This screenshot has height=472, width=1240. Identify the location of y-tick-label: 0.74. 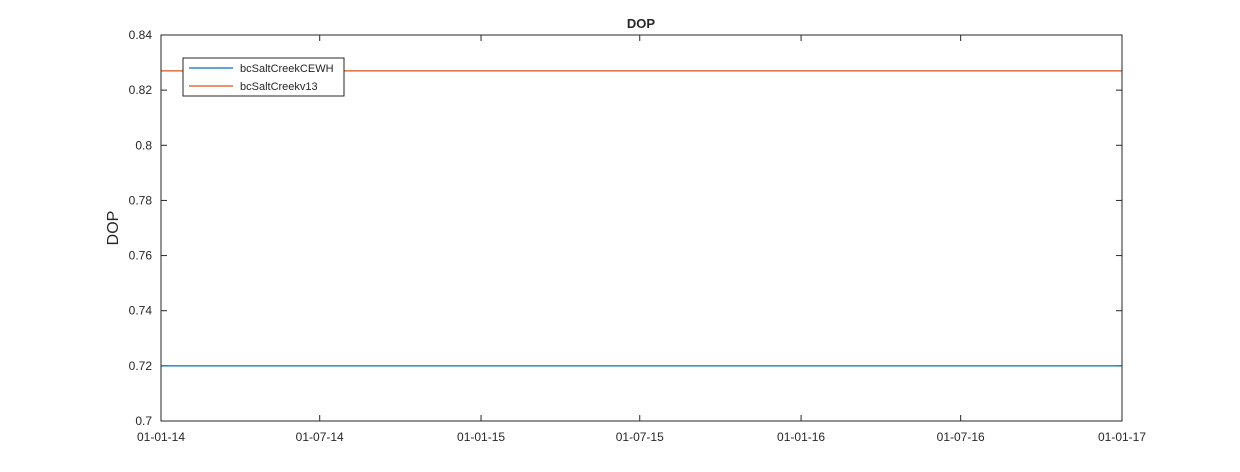
(141, 311).